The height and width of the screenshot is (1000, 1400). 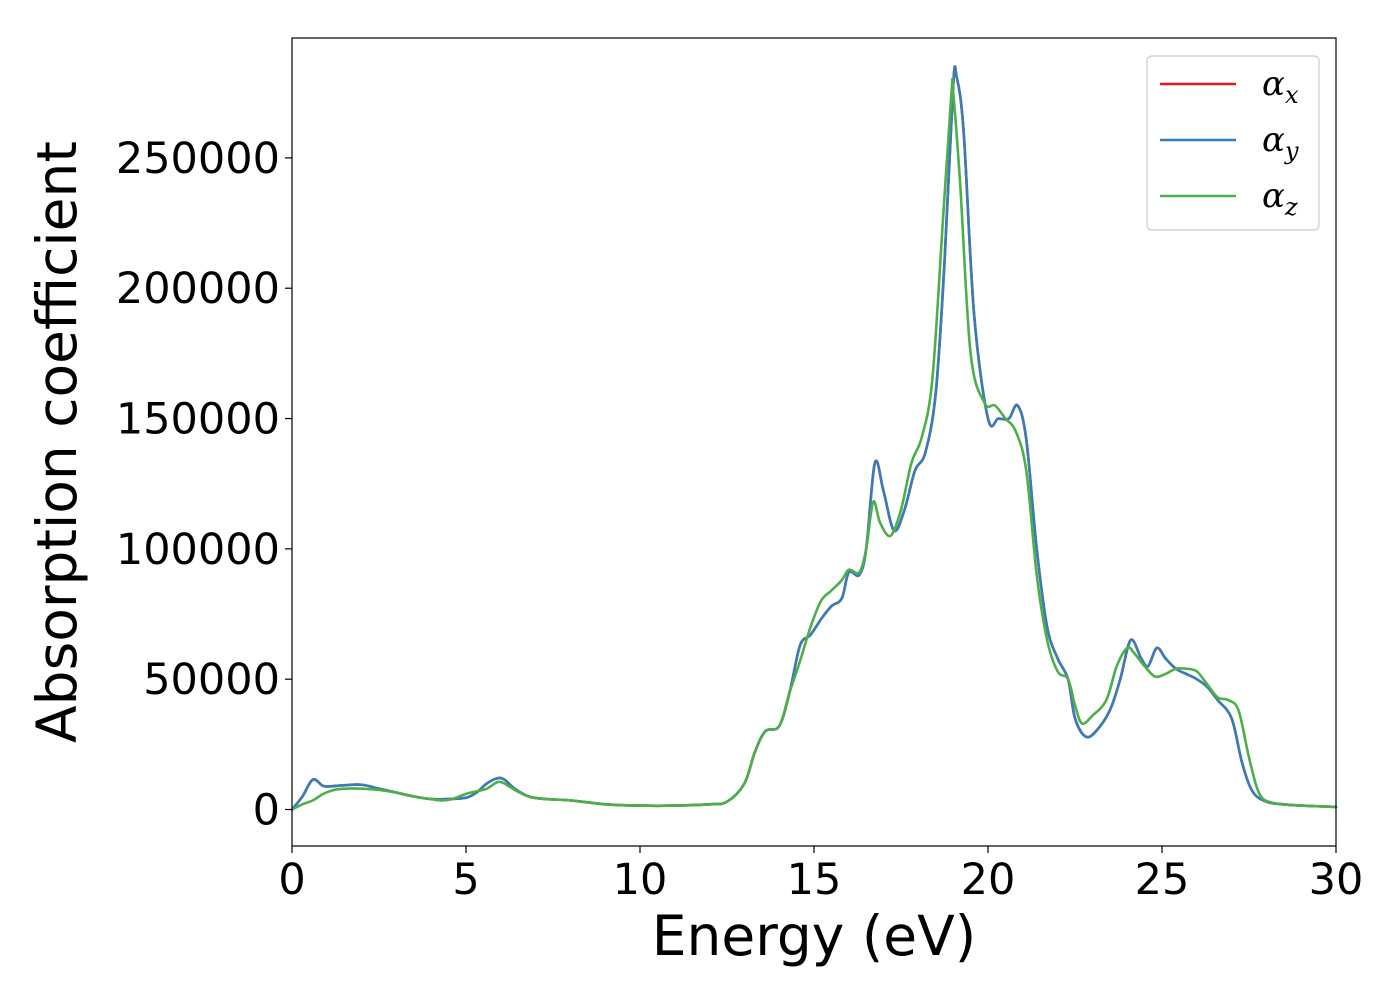 I want to click on y-tick-label: 100000, so click(x=198, y=550).